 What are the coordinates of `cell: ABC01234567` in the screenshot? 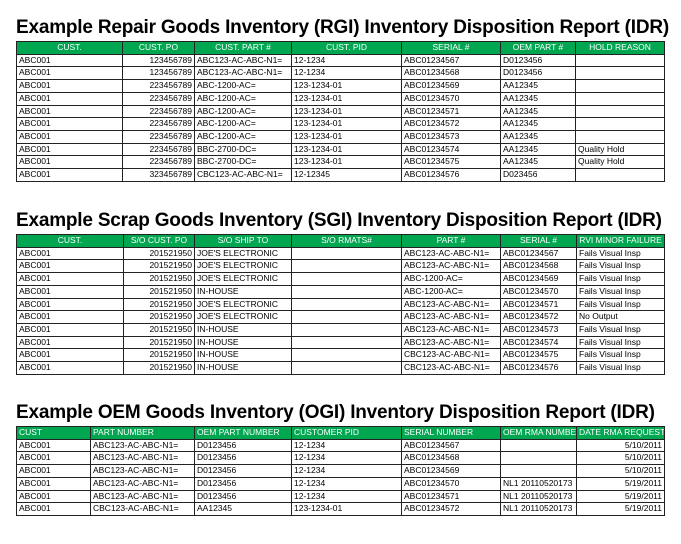 It's located at (451, 60).